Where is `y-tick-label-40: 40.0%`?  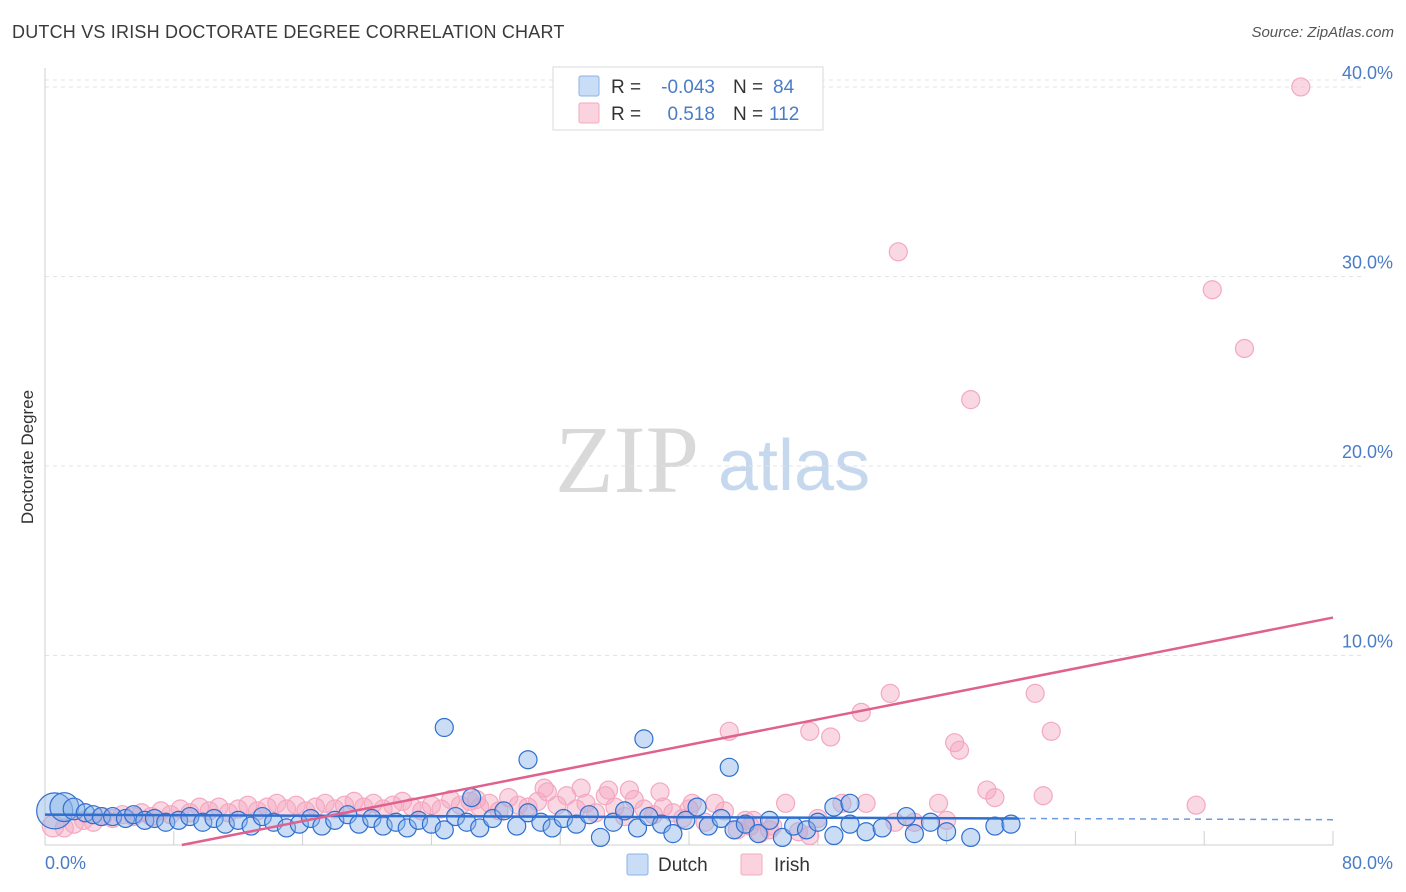 y-tick-label-40: 40.0% is located at coordinates (1367, 73).